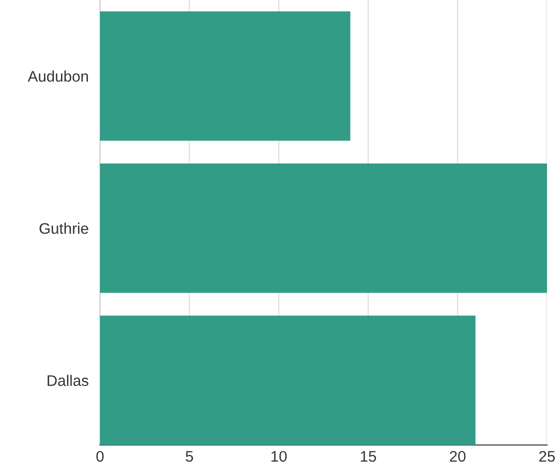  Describe the element at coordinates (68, 380) in the screenshot. I see `y-tick-label: Dallas` at that location.